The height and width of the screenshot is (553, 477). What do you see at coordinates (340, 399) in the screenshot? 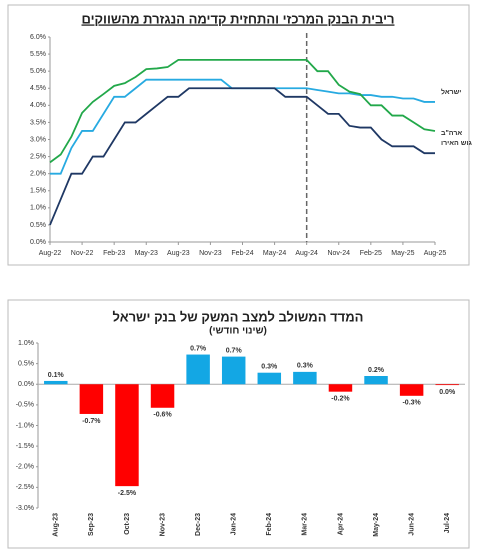
I see `value-label: -0.2%` at bounding box center [340, 399].